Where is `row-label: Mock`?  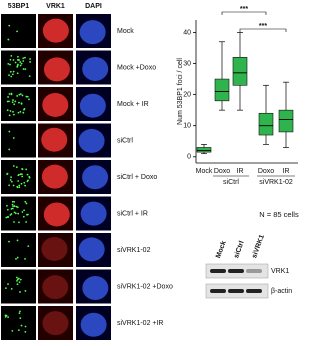
row-label: Mock is located at coordinates (125, 31).